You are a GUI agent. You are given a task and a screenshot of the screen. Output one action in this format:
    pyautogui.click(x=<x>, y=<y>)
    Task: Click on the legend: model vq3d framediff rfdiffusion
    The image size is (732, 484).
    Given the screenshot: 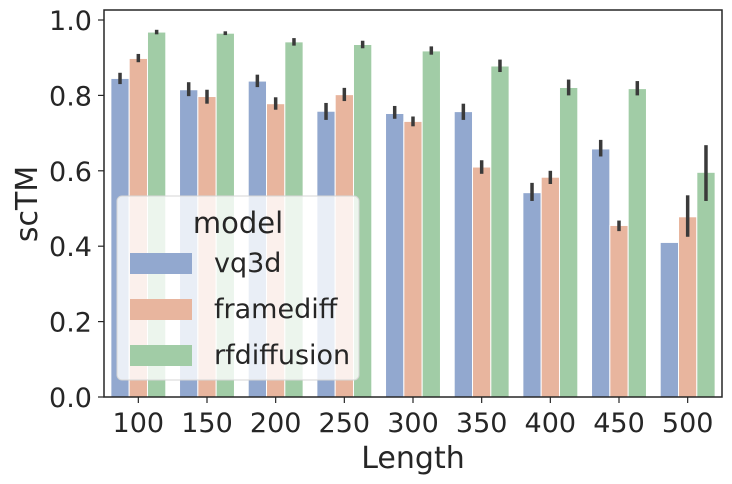 What is the action you would take?
    pyautogui.click(x=238, y=288)
    